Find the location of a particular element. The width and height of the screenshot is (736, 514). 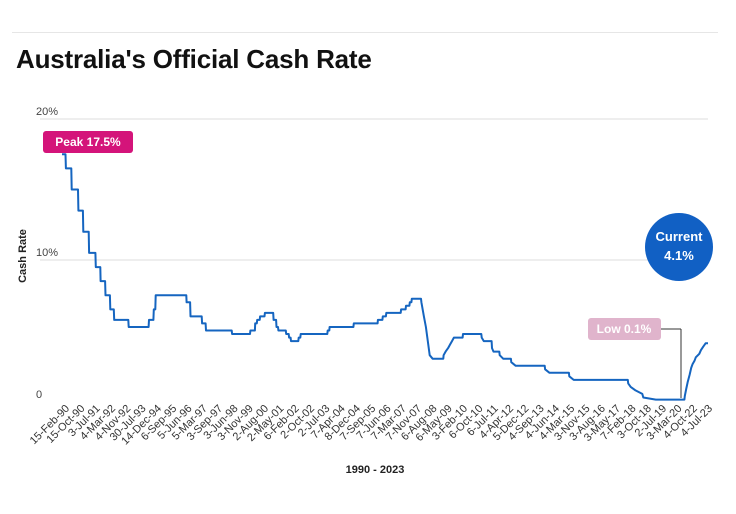

y-tick-label: 0 is located at coordinates (39, 395).